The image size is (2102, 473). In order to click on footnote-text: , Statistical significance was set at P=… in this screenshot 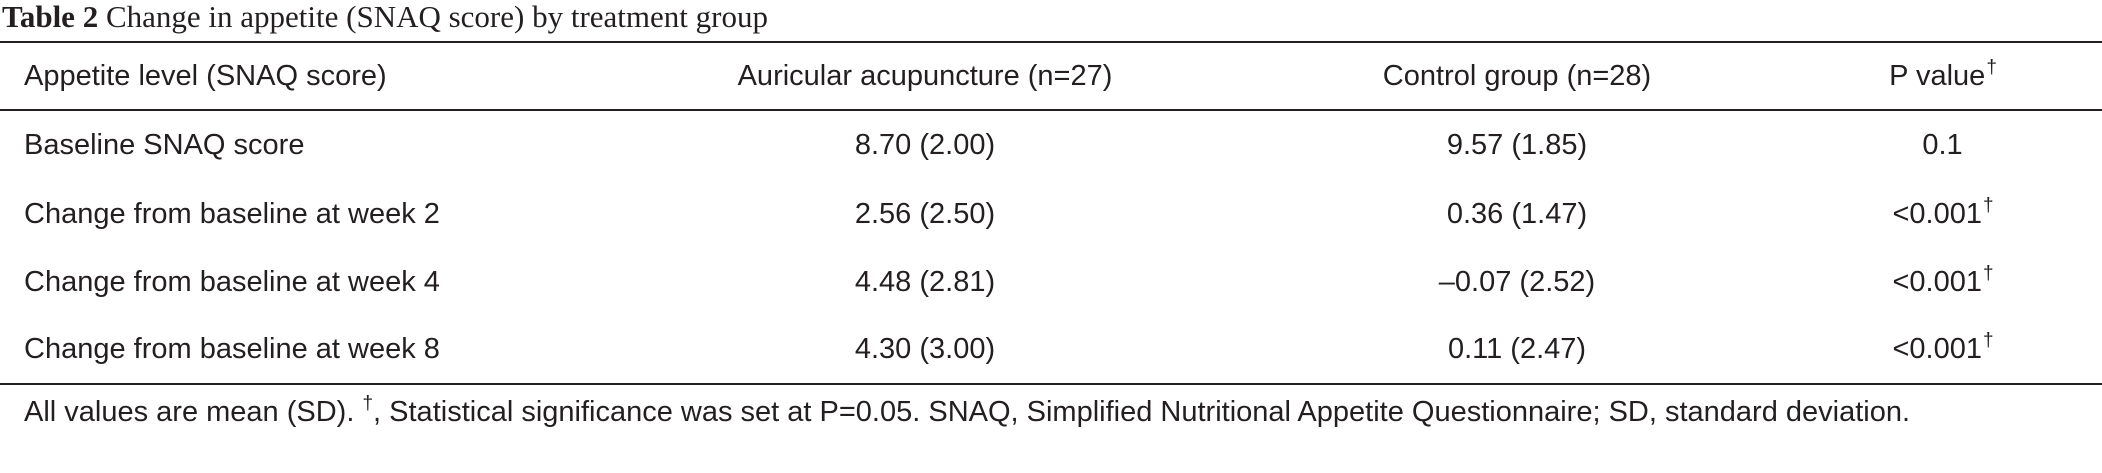, I will do `click(1142, 412)`.